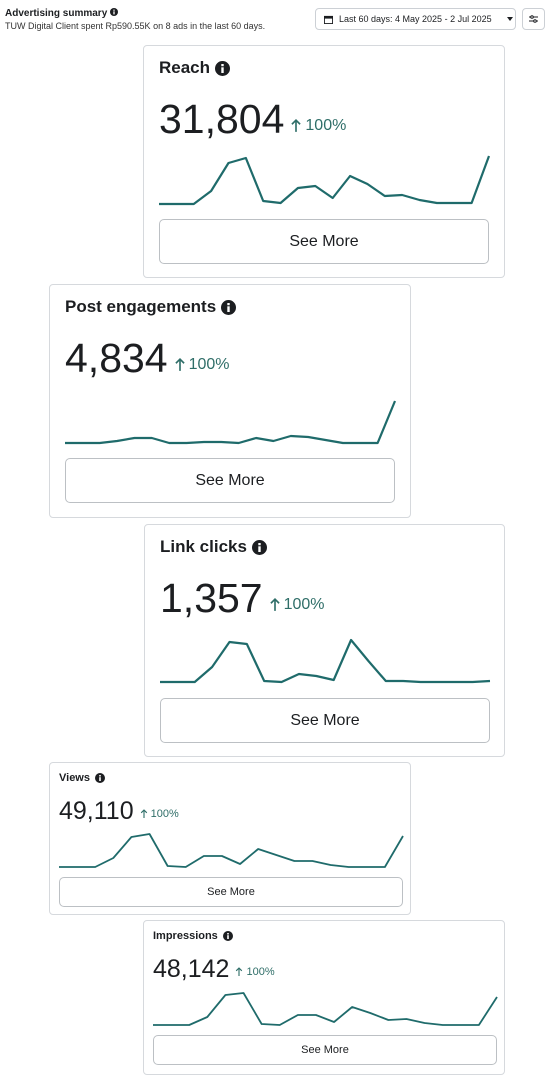  I want to click on metric-value: 31,804, so click(222, 119).